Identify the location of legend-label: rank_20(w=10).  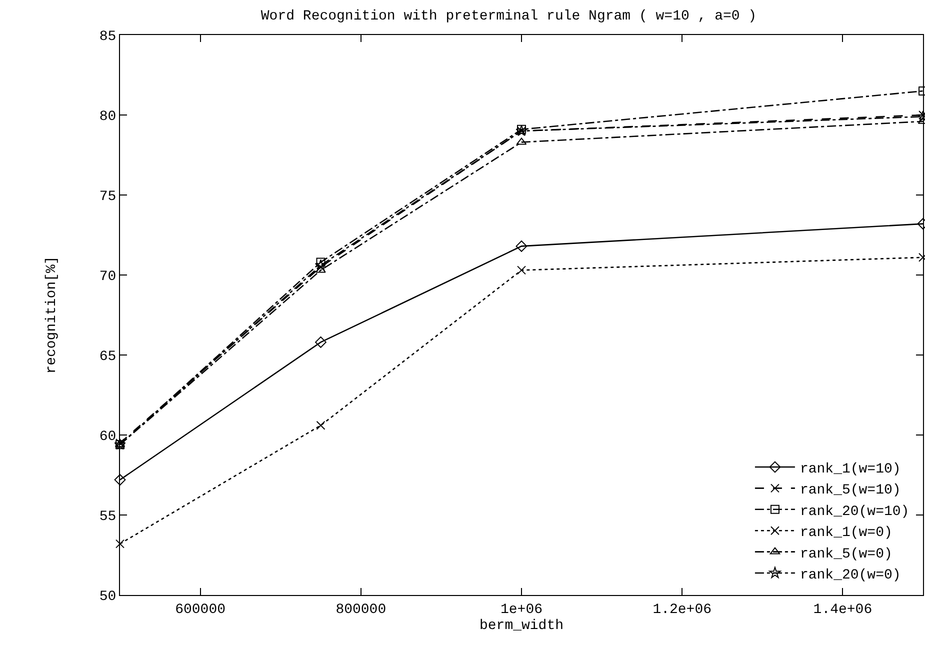
(855, 512).